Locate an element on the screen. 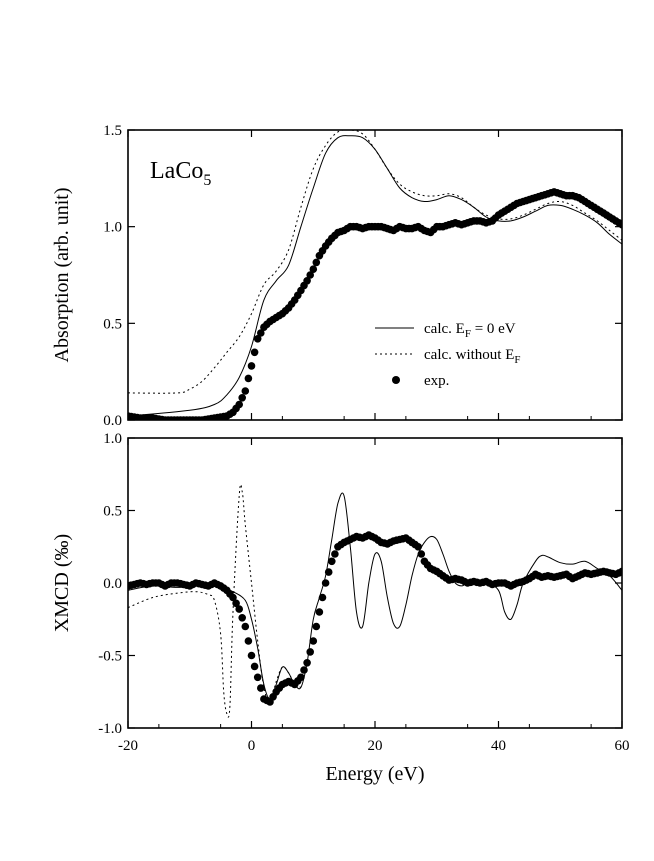 Image resolution: width=654 pixels, height=861 pixels. legend-label-calc-ef: calc. EF = 0 eV is located at coordinates (470, 330).